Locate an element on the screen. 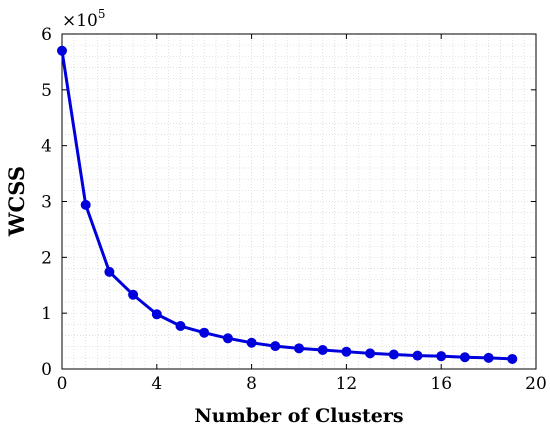 This screenshot has width=550, height=435. y-tick-label: 0 is located at coordinates (46, 370).